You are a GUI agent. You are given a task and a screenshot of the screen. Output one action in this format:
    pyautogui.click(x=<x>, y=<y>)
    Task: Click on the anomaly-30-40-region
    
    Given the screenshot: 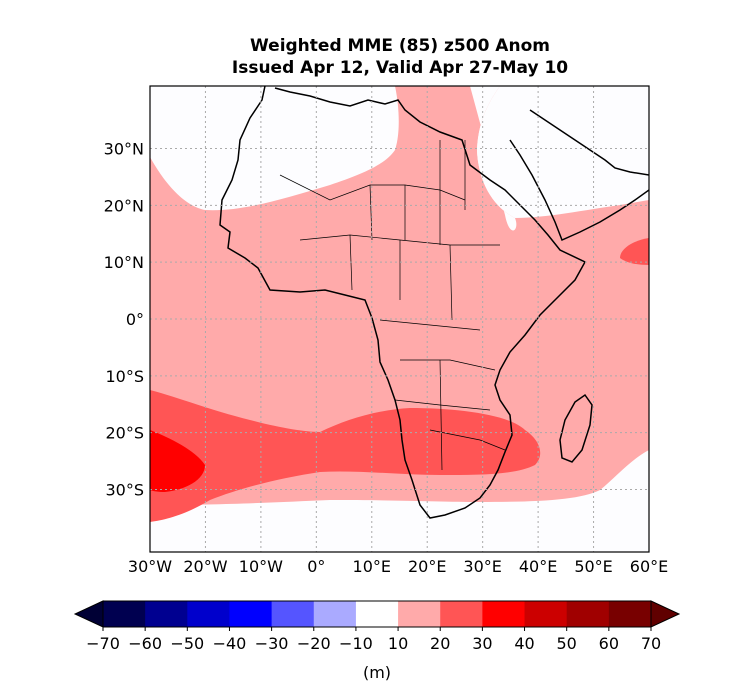 What is the action you would take?
    pyautogui.click(x=177, y=461)
    